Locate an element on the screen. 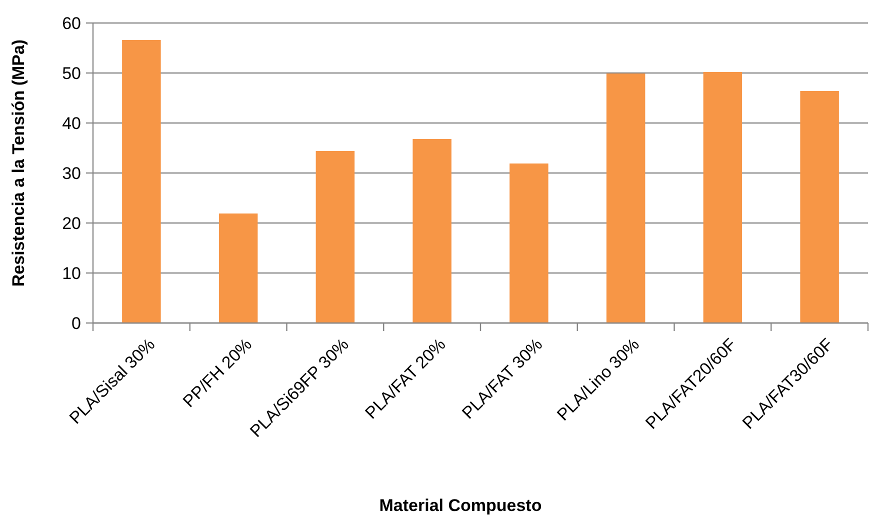 The width and height of the screenshot is (869, 521). y-tick-label: 60 is located at coordinates (71, 23).